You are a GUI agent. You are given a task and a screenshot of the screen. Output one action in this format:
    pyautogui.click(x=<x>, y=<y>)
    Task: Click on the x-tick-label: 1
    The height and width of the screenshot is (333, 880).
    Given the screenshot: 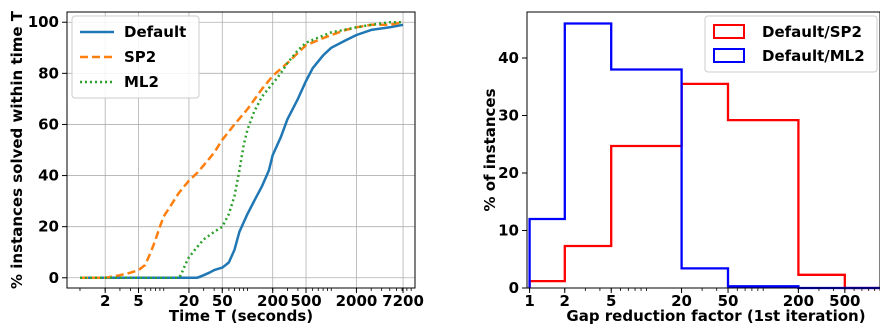 What is the action you would take?
    pyautogui.click(x=529, y=301)
    